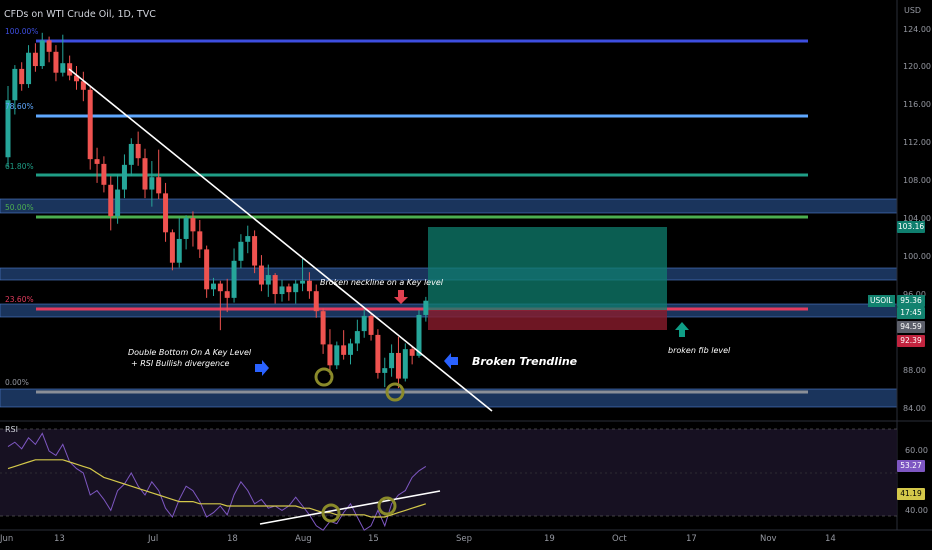  Describe the element at coordinates (525, 361) in the screenshot. I see `annotation-broken-trendline: Broken Trendline` at that location.